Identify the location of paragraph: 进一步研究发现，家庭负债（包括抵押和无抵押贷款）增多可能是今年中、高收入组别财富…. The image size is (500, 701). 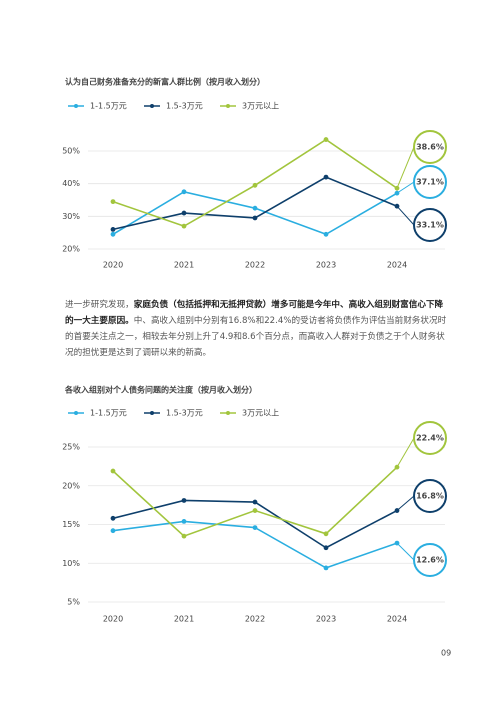
(257, 329).